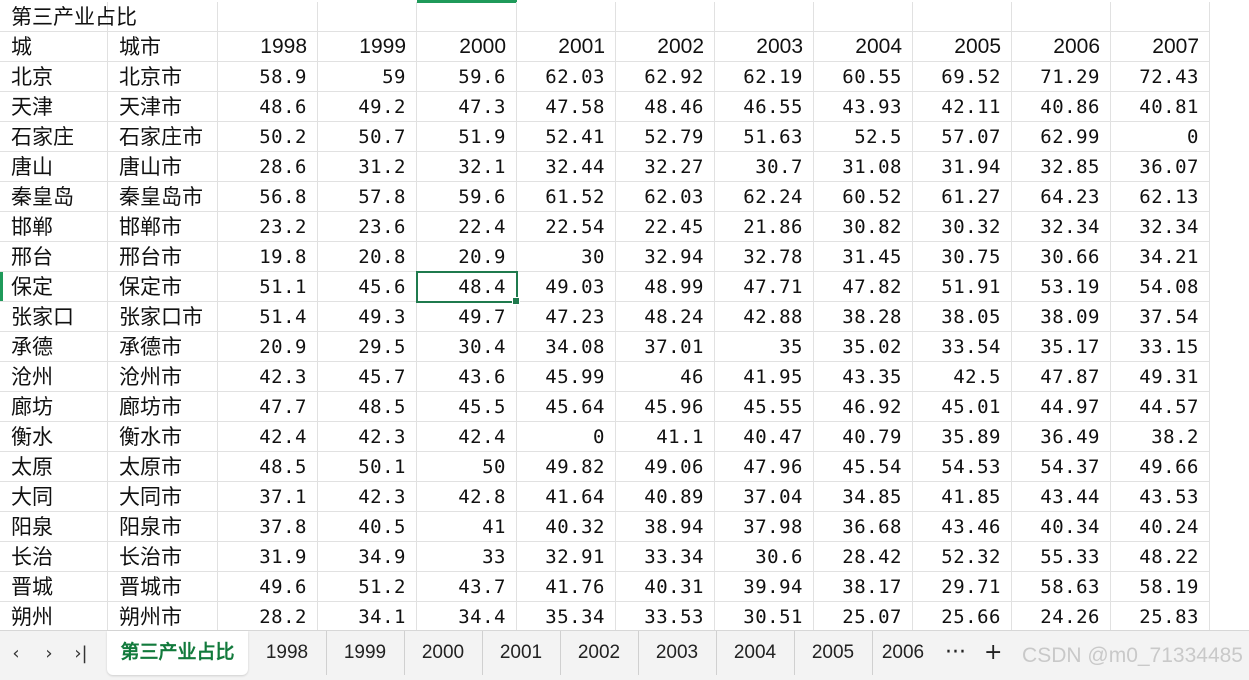 This screenshot has height=680, width=1249. Describe the element at coordinates (764, 197) in the screenshot. I see `value-cell: 62.24` at that location.